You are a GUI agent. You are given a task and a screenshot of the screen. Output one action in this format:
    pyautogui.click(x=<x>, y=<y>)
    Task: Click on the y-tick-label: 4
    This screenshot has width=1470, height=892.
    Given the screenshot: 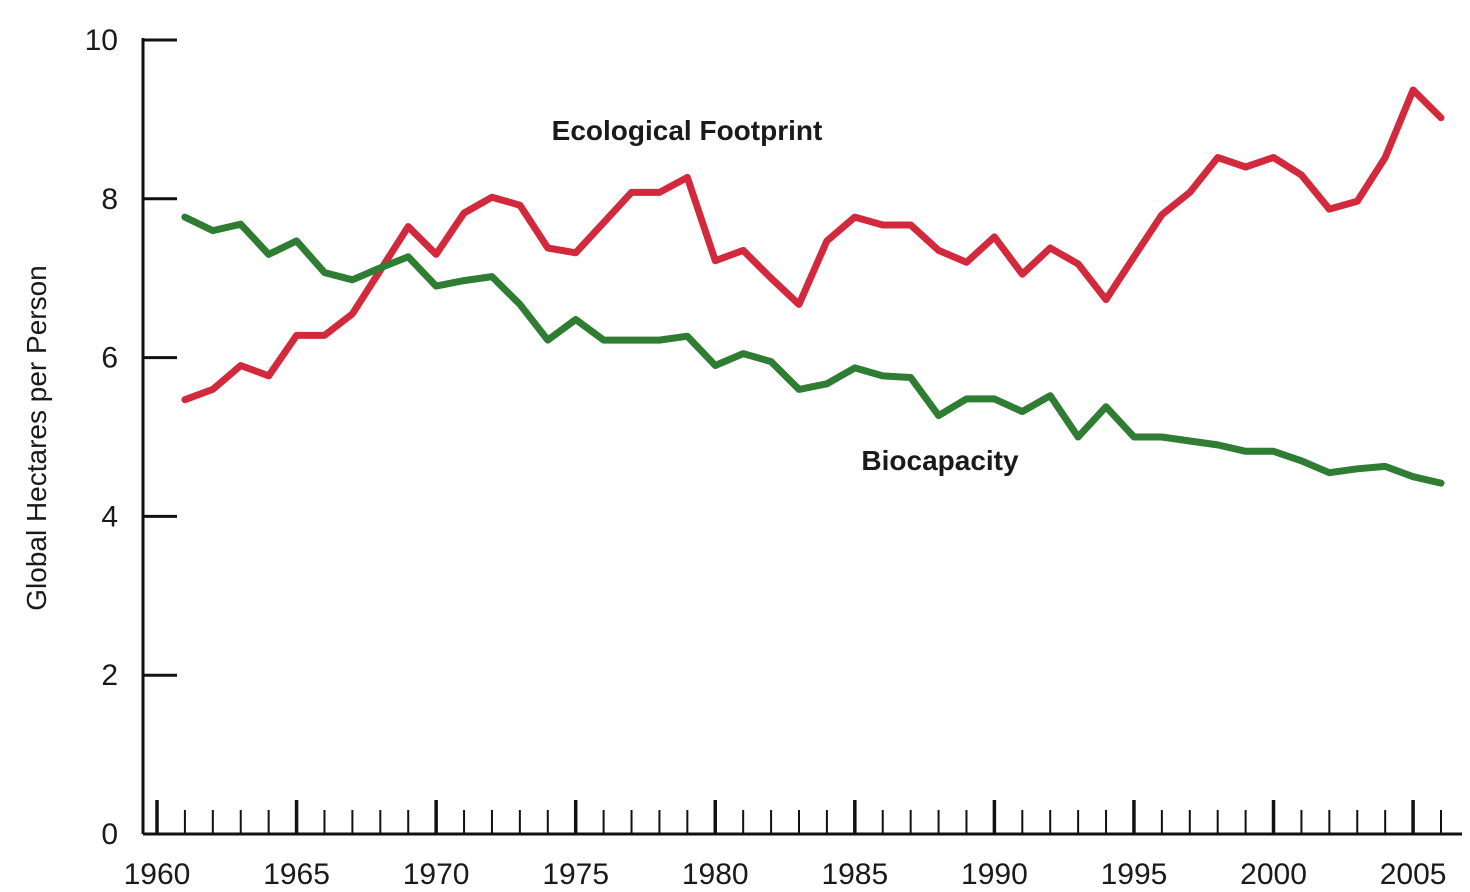 What is the action you would take?
    pyautogui.click(x=109, y=516)
    